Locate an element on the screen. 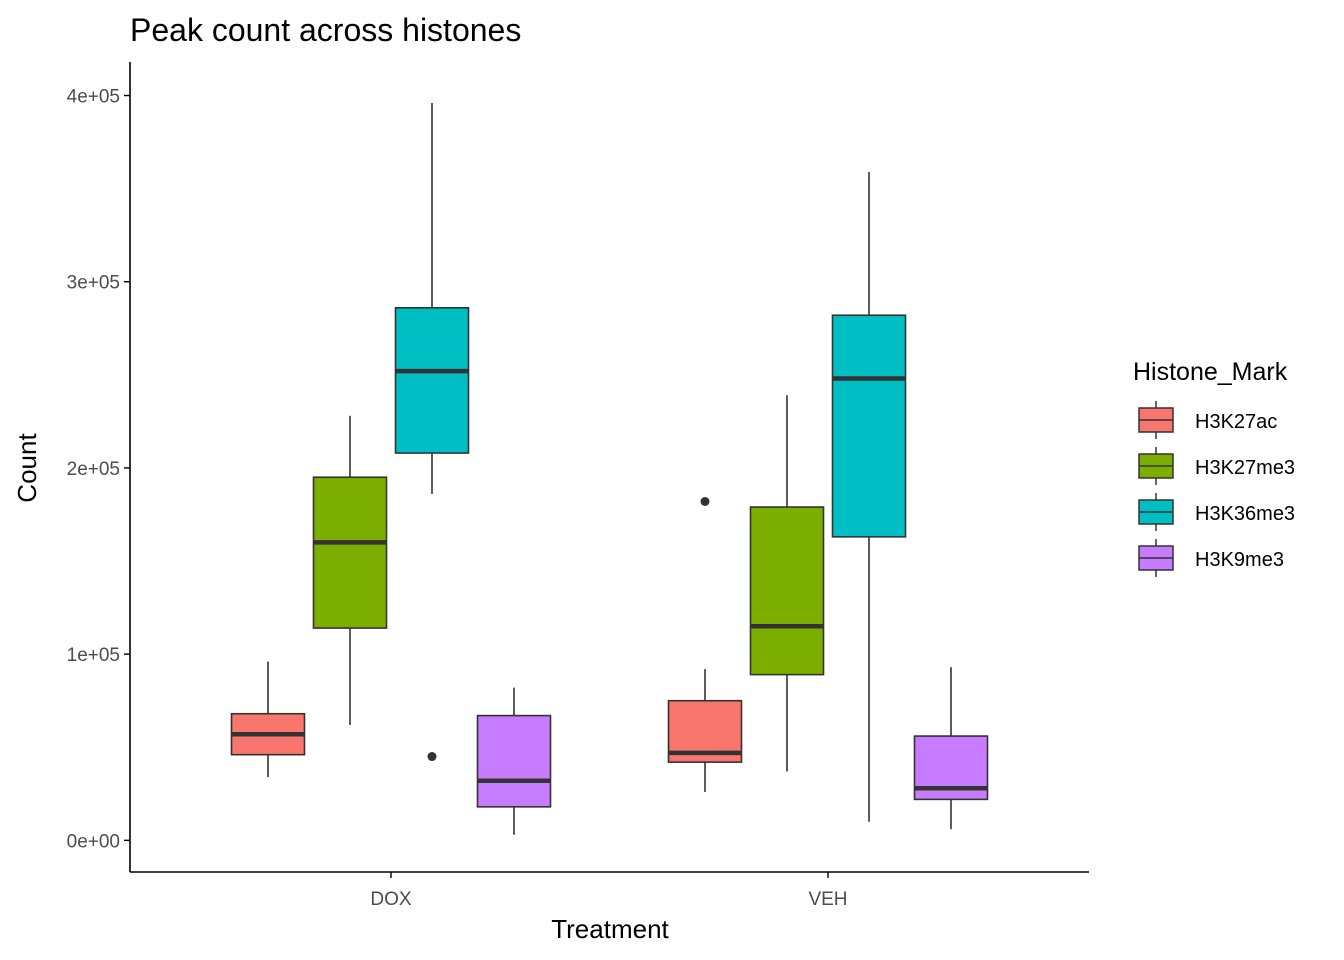 The height and width of the screenshot is (960, 1344). y-axis-ticks: 0e+00 1e+05 2e+05 3e+05 4e+05 is located at coordinates (98, 469).